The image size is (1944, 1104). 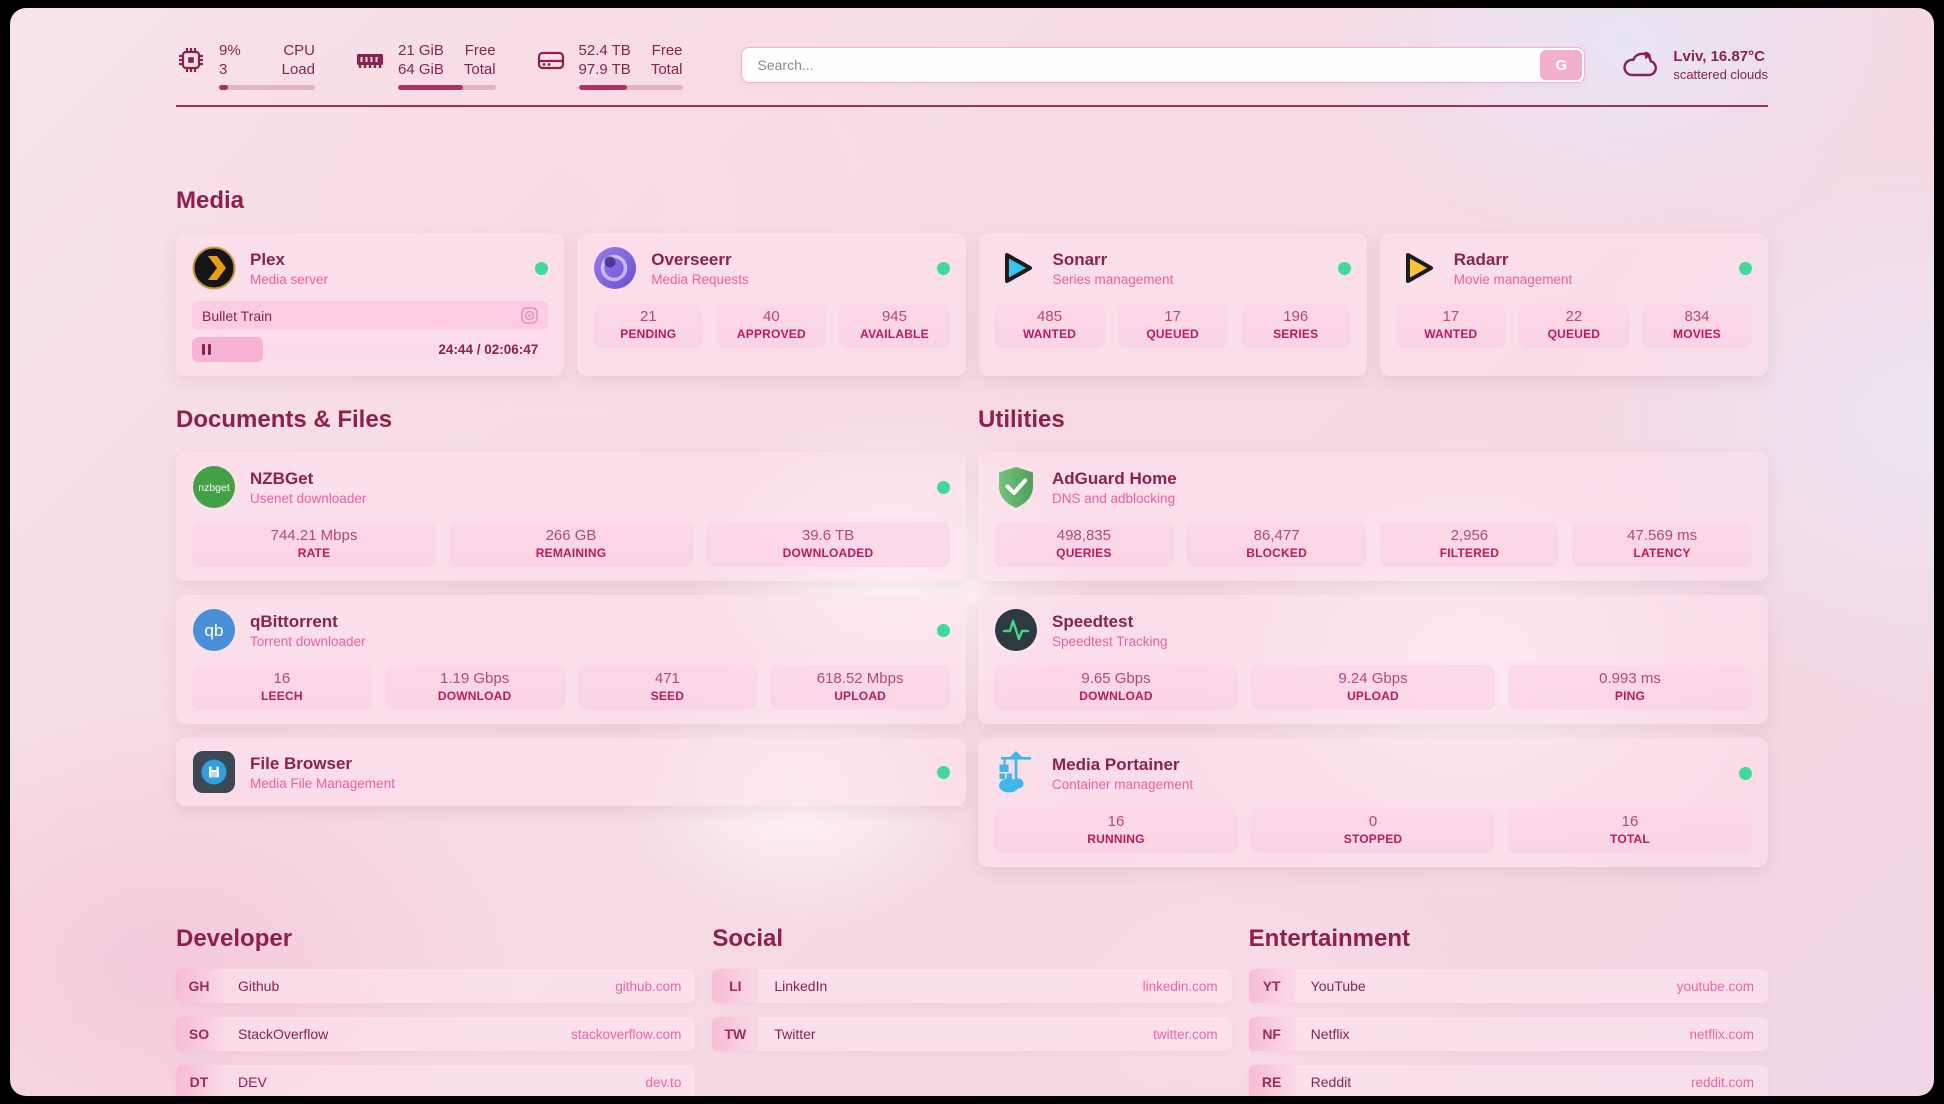 What do you see at coordinates (667, 50) in the screenshot?
I see `disk-free-label: Free` at bounding box center [667, 50].